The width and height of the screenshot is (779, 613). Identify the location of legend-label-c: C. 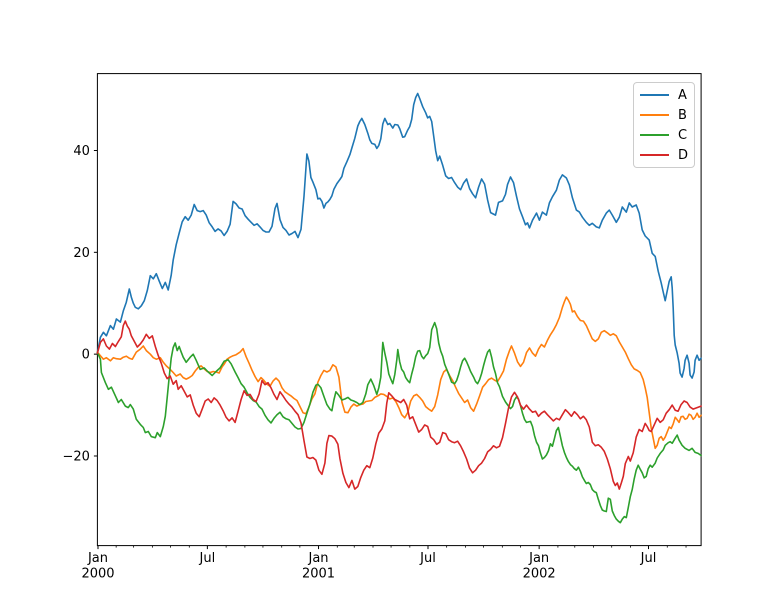
(683, 135).